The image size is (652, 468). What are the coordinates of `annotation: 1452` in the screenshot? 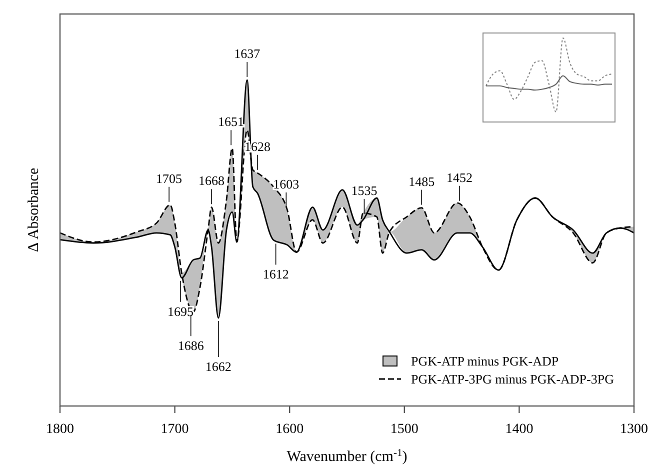 It's located at (459, 177).